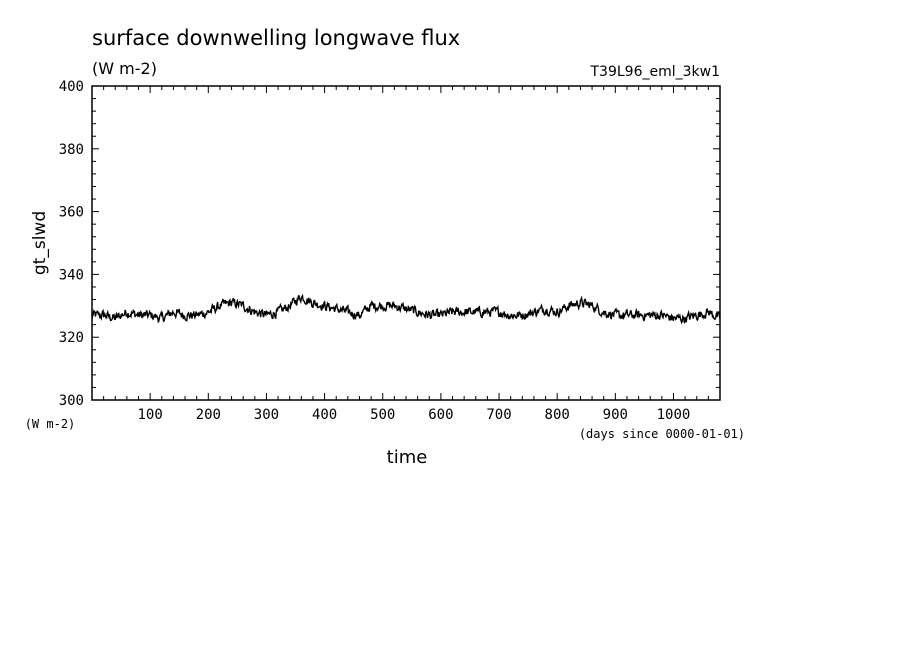  What do you see at coordinates (498, 415) in the screenshot?
I see `x-tick-label: 700` at bounding box center [498, 415].